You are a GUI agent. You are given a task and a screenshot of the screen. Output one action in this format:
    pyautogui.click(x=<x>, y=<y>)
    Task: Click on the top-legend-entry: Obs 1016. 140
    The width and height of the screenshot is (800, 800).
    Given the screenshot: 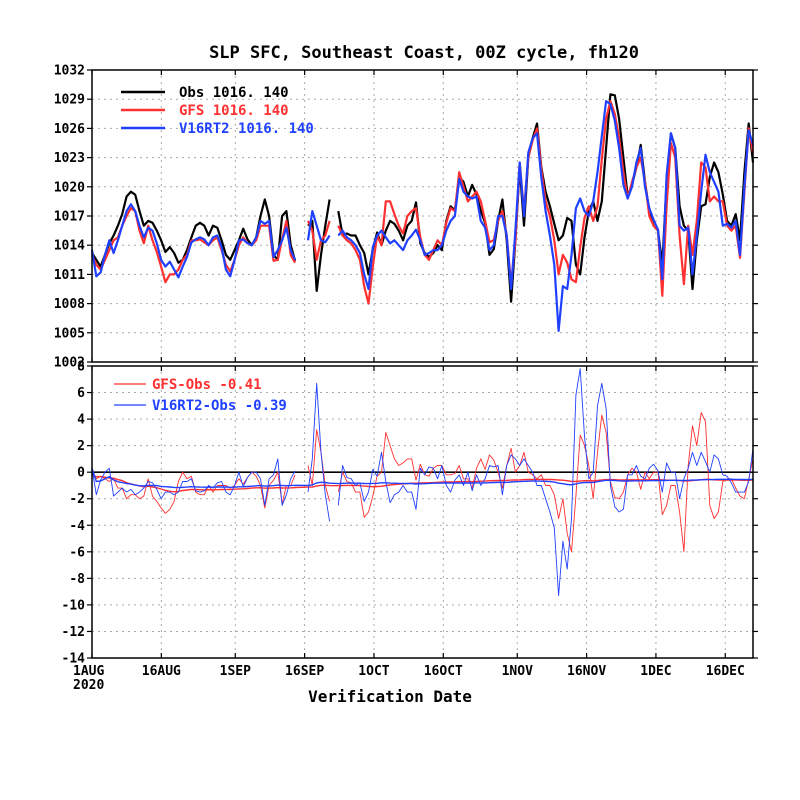 What is the action you would take?
    pyautogui.click(x=234, y=93)
    